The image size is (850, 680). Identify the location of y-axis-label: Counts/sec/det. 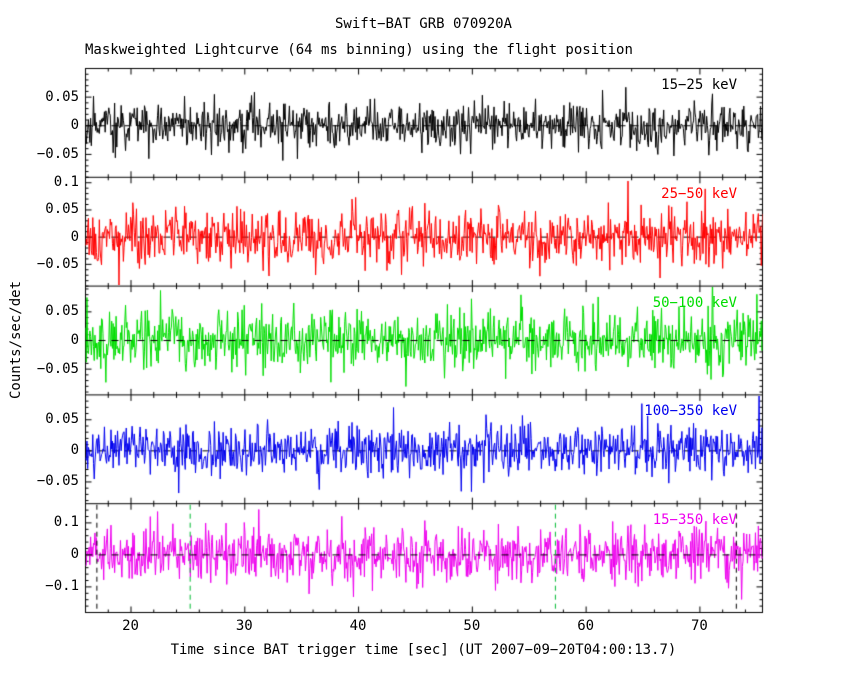
(16, 340).